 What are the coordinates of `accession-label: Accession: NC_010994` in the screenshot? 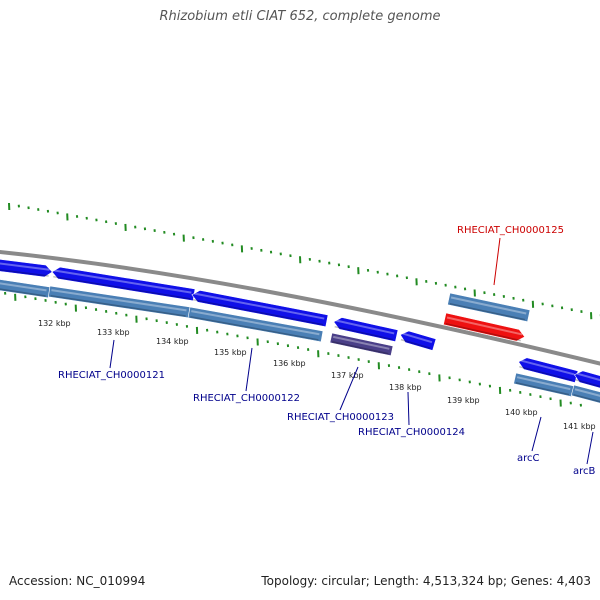 It's located at (77, 581).